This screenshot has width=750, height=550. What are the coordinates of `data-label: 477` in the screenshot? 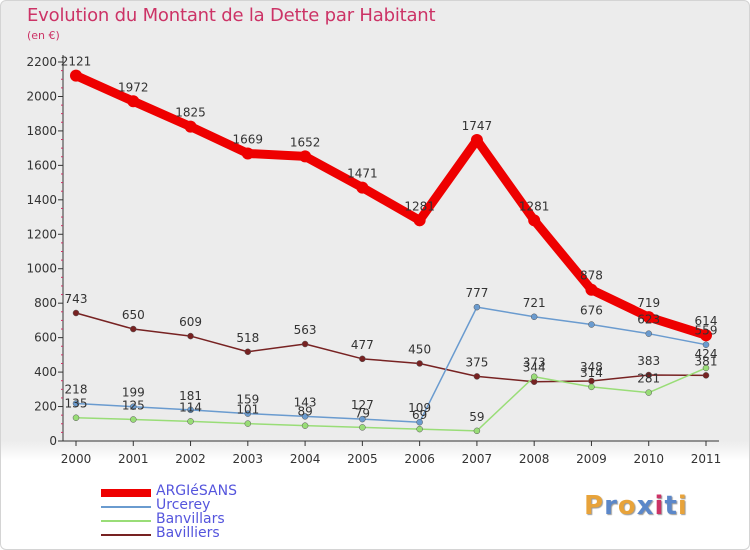 It's located at (362, 345).